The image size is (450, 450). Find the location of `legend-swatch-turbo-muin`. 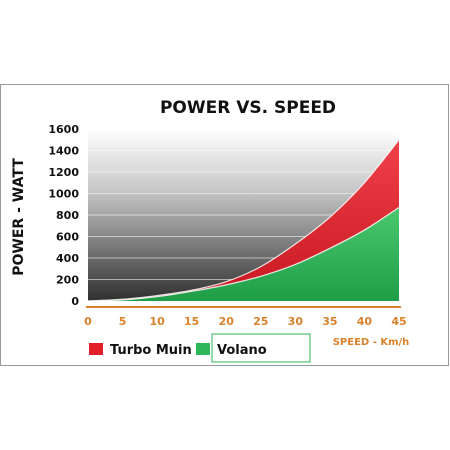

legend-swatch-turbo-muin is located at coordinates (96, 349).